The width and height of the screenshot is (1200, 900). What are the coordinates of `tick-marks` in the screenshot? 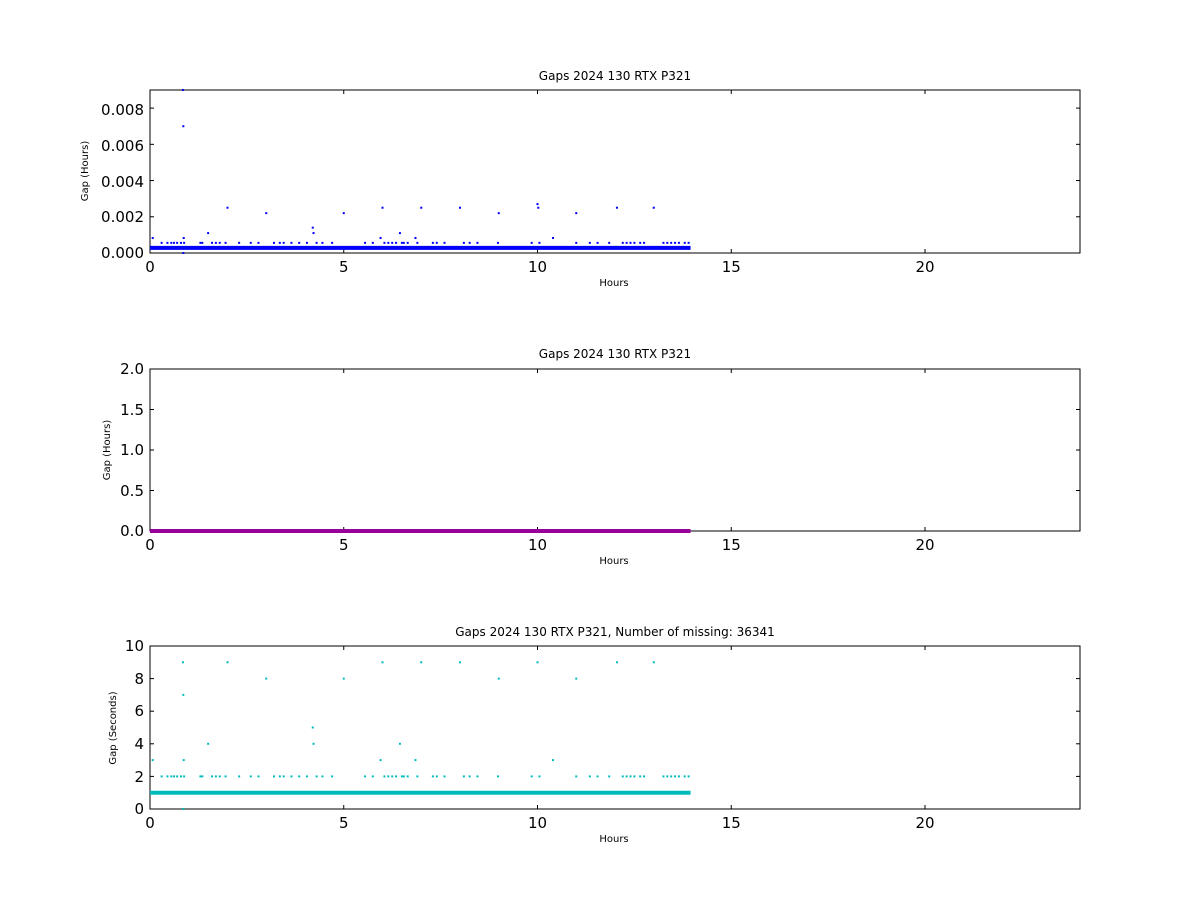 It's located at (614, 172).